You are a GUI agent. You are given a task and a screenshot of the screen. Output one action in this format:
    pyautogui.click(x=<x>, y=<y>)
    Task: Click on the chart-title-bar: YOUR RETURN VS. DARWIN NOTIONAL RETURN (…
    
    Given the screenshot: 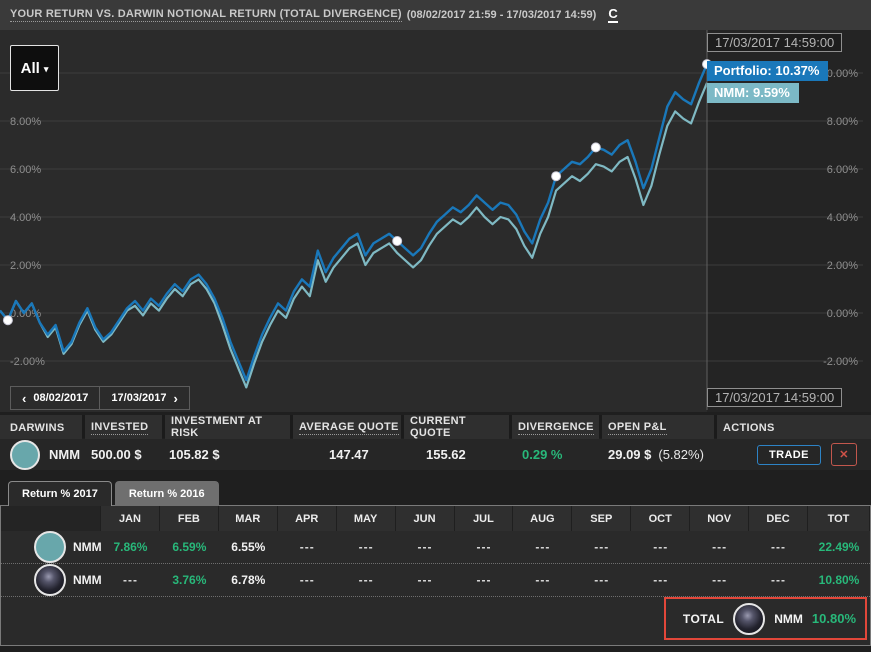 What is the action you would take?
    pyautogui.click(x=435, y=15)
    